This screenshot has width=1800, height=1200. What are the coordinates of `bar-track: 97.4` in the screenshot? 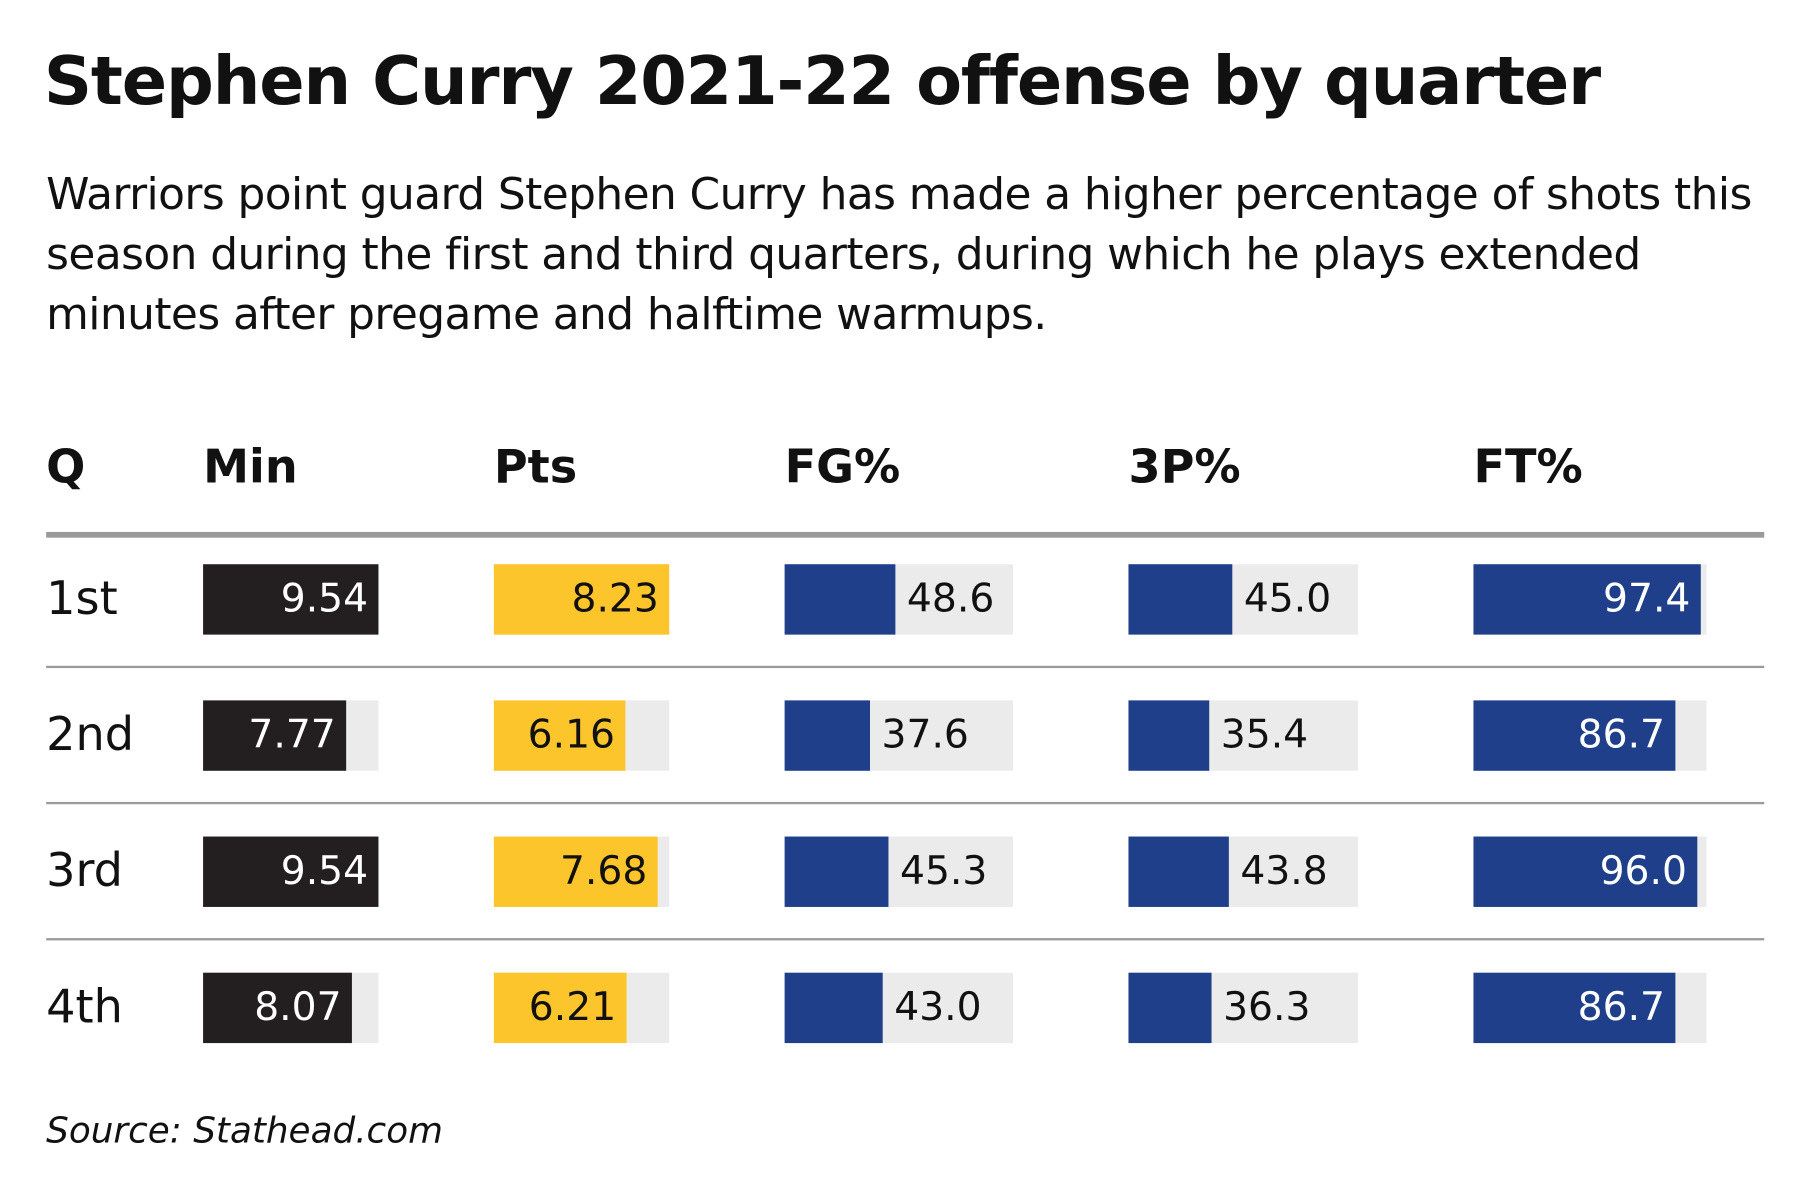 It's located at (1590, 599).